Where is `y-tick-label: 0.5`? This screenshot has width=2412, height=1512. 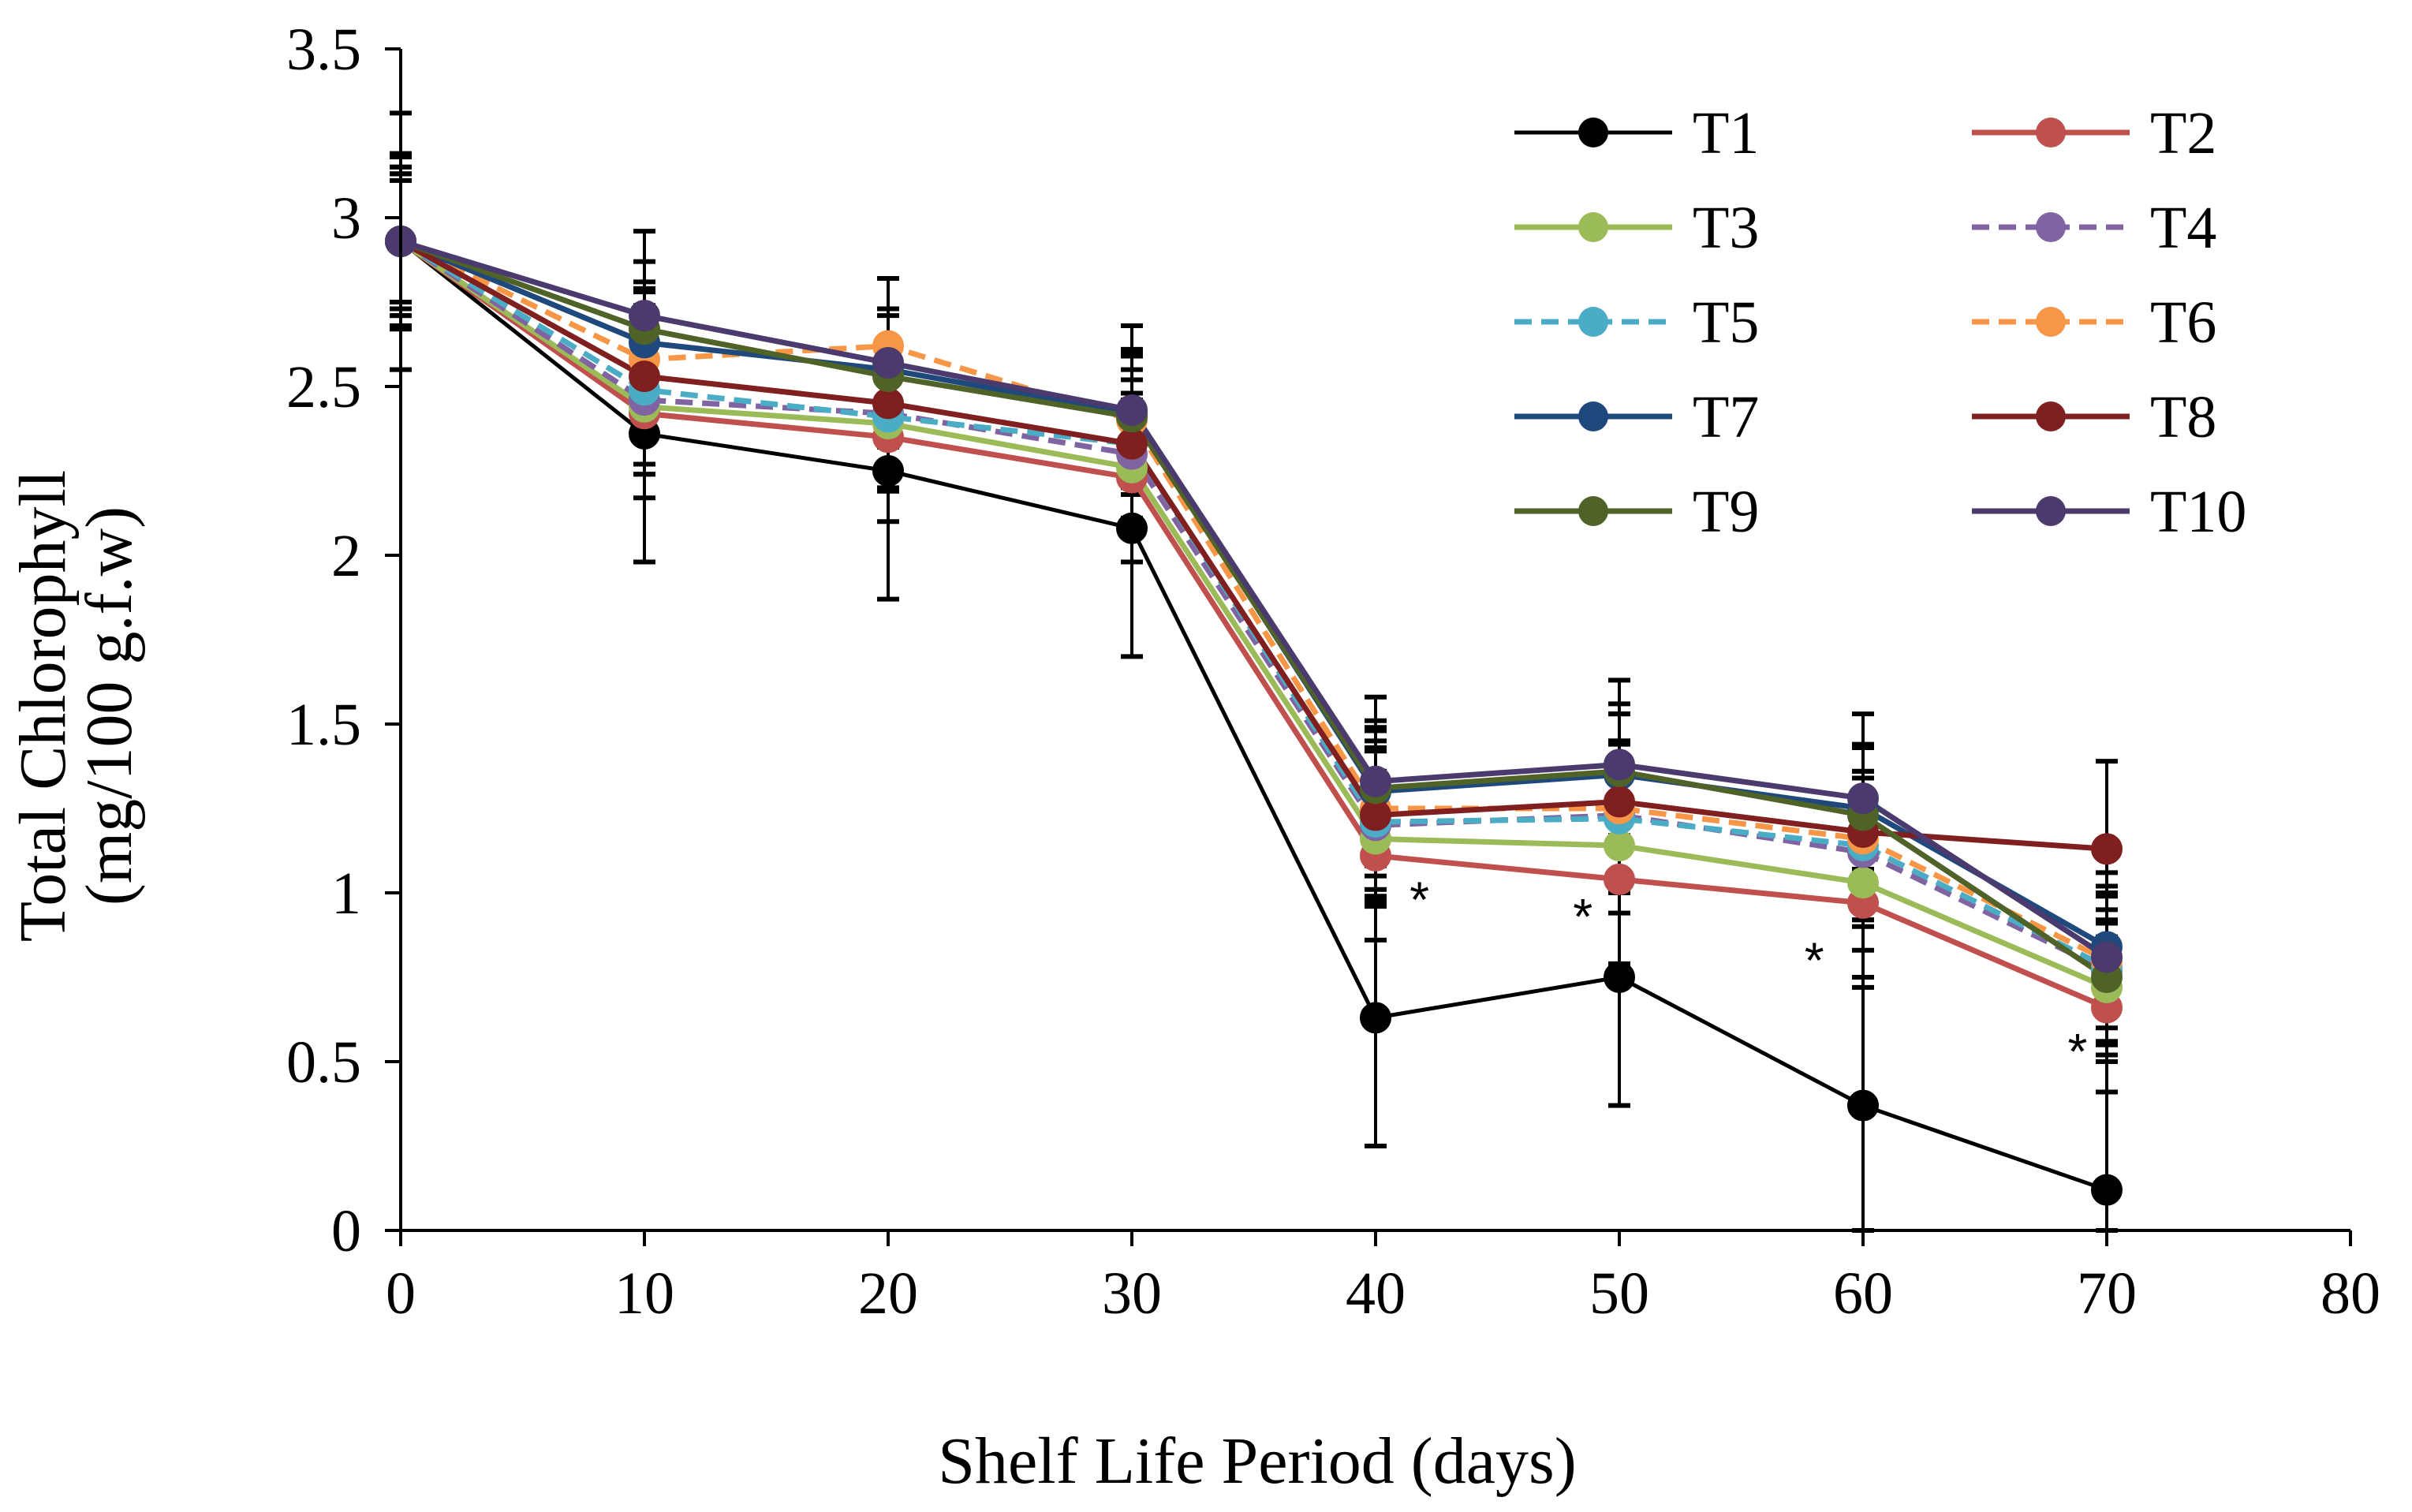
y-tick-label: 0.5 is located at coordinates (323, 1062).